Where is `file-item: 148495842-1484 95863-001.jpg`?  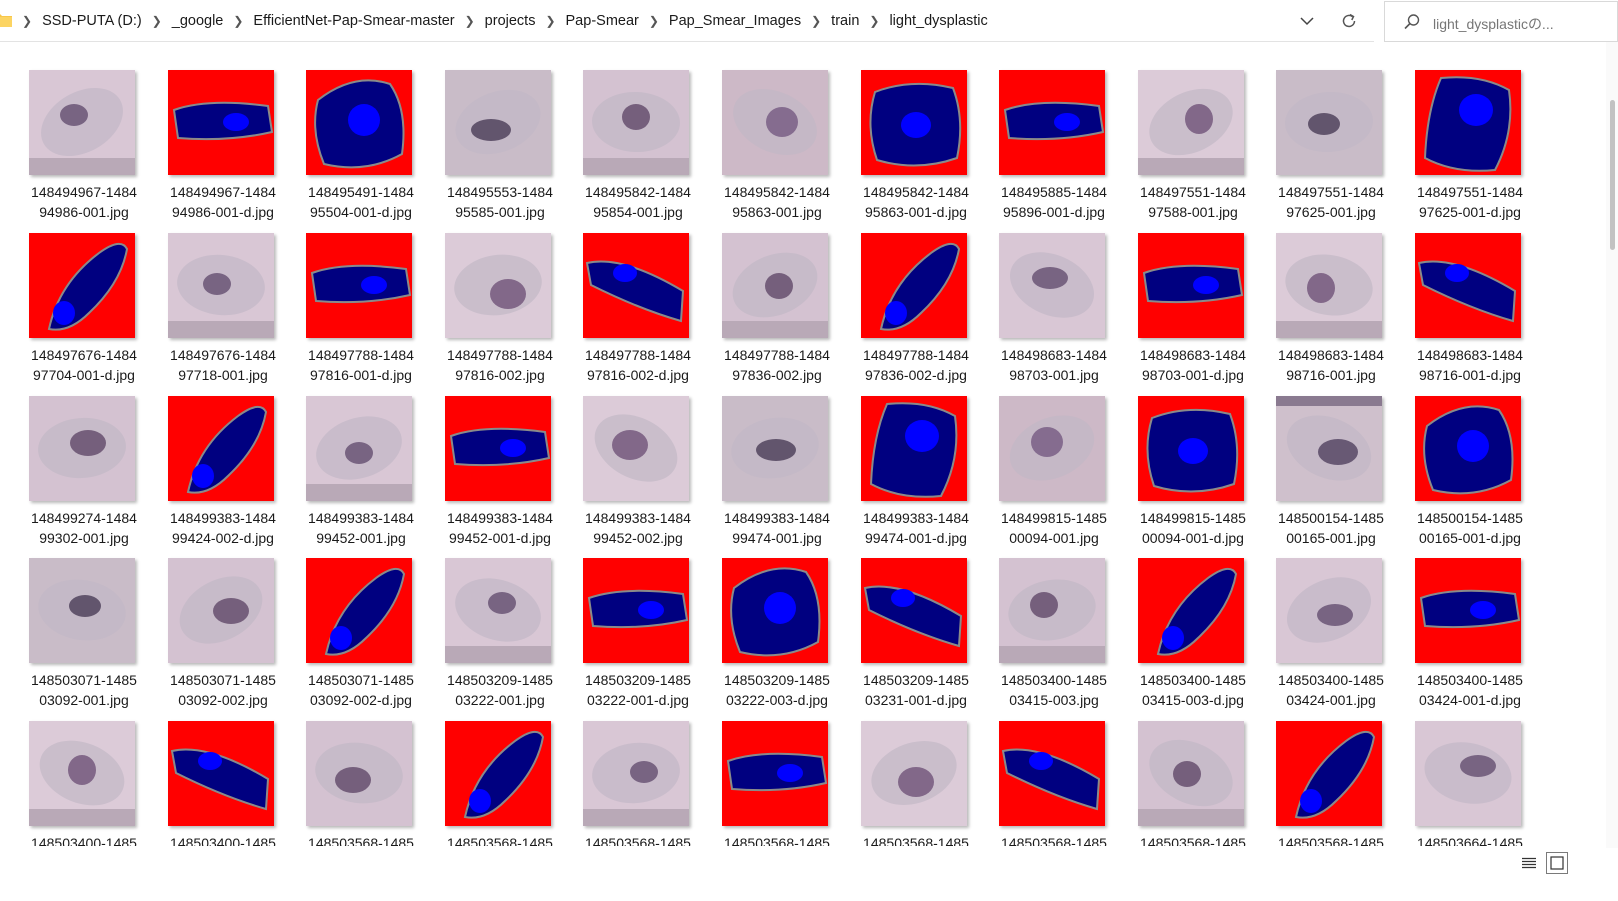
file-item: 148495842-1484 95863-001.jpg is located at coordinates (761, 149).